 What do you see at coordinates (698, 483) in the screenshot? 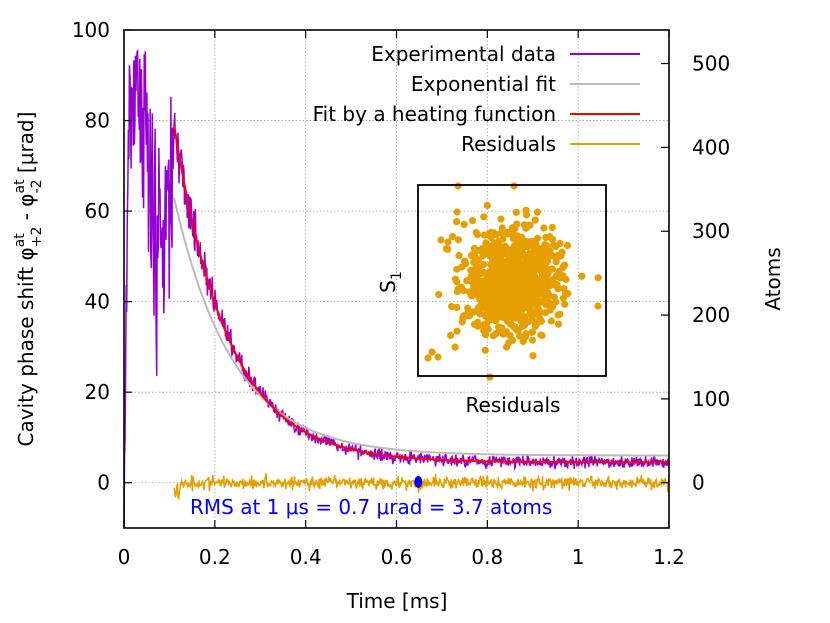
I see `y-tick-label-right: 0` at bounding box center [698, 483].